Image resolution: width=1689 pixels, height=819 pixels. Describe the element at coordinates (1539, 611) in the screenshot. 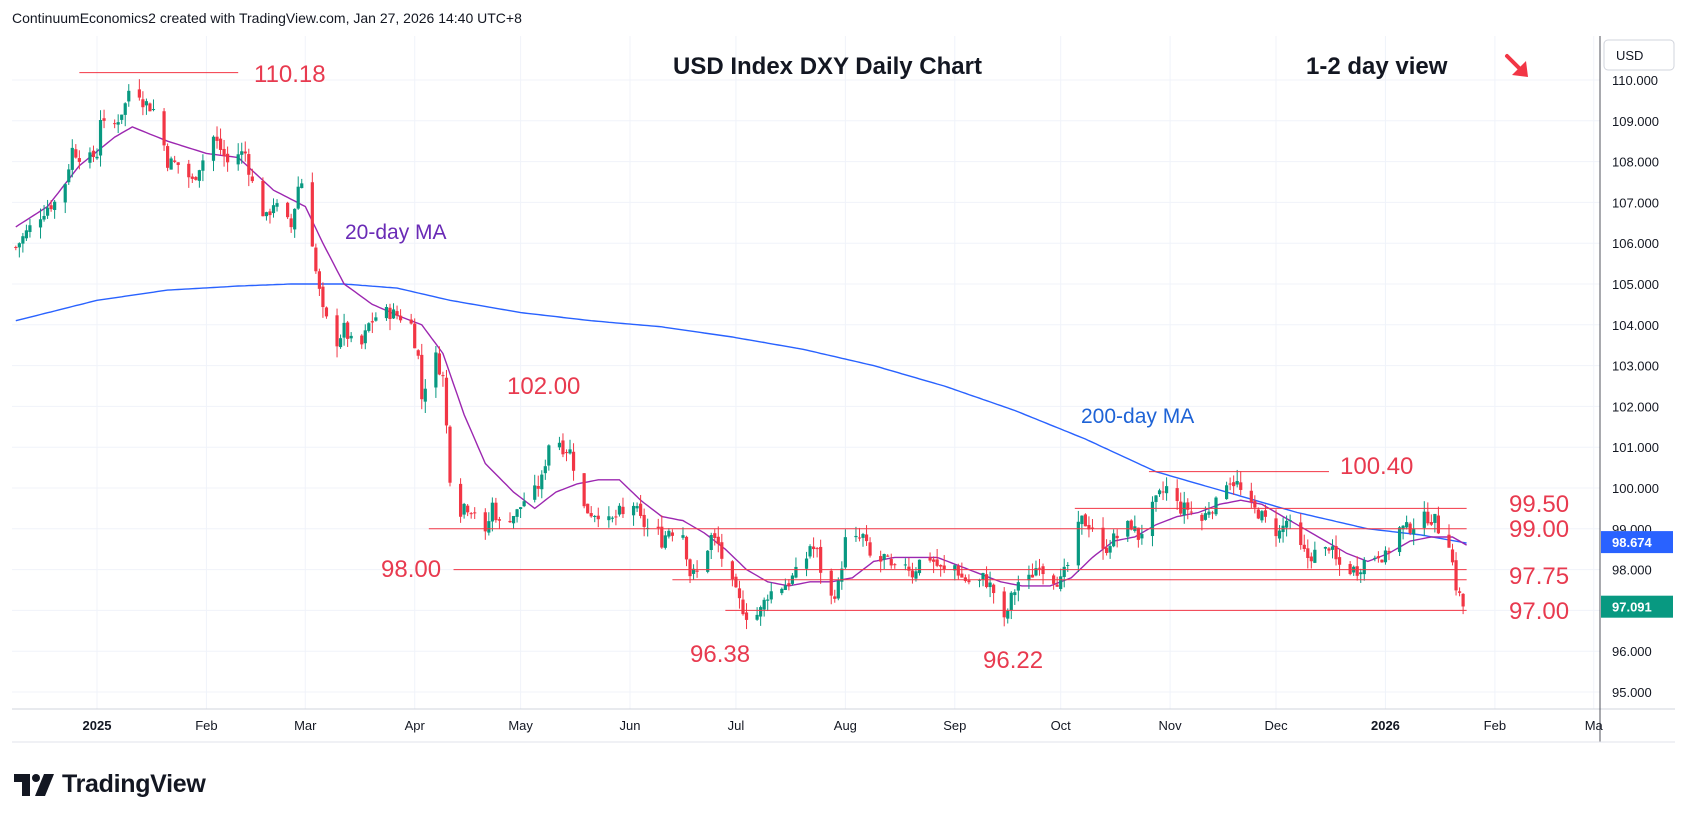

I see `level-label-97-00: 97.00` at that location.